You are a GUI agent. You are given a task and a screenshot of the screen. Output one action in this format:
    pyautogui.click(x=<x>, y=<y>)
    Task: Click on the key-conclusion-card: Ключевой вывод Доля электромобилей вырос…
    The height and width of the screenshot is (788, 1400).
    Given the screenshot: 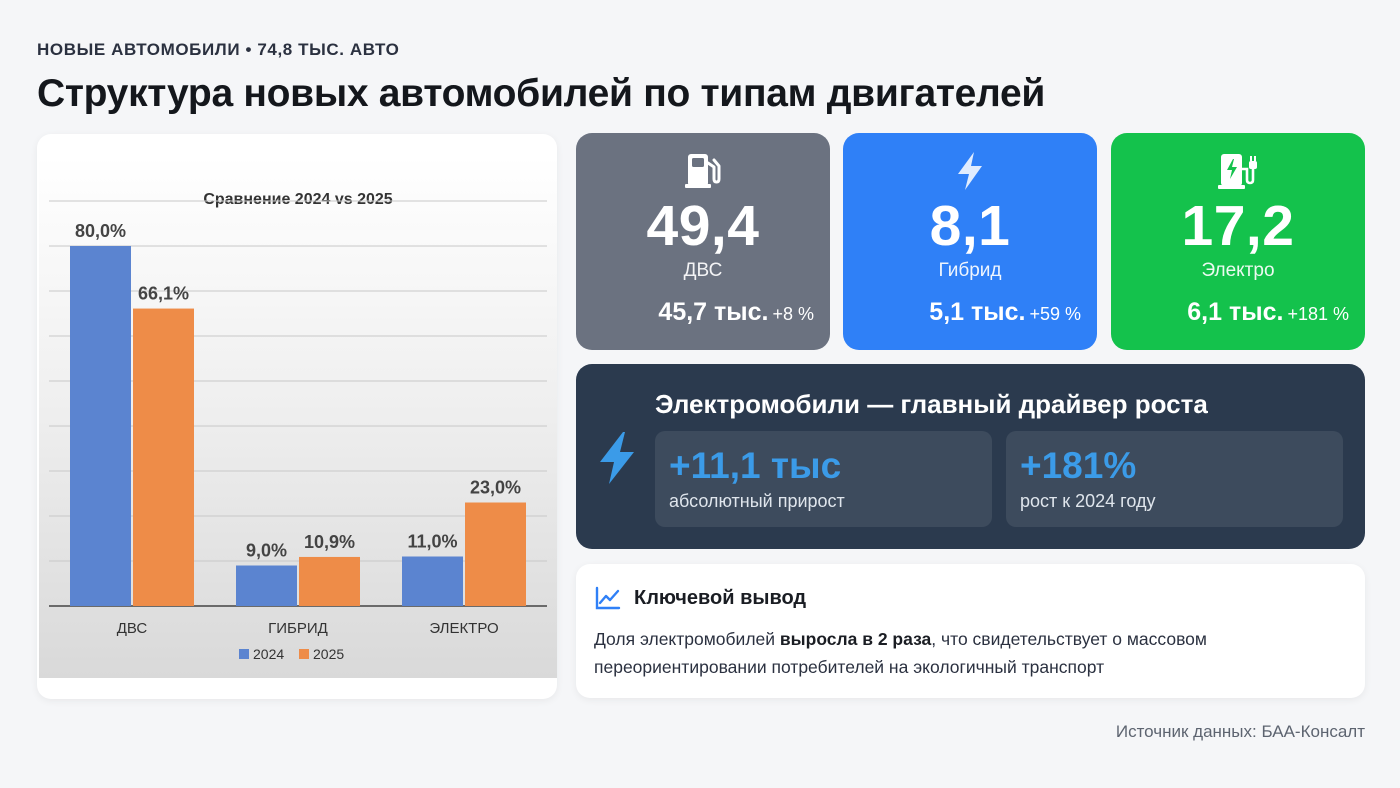 What is the action you would take?
    pyautogui.click(x=970, y=631)
    